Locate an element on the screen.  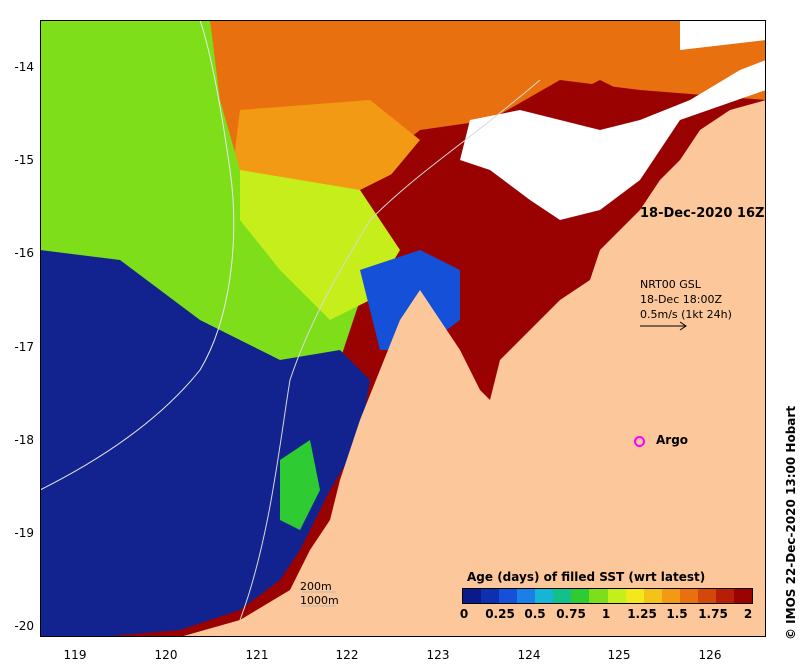
y-tick-label: -17 is located at coordinates (24, 347).